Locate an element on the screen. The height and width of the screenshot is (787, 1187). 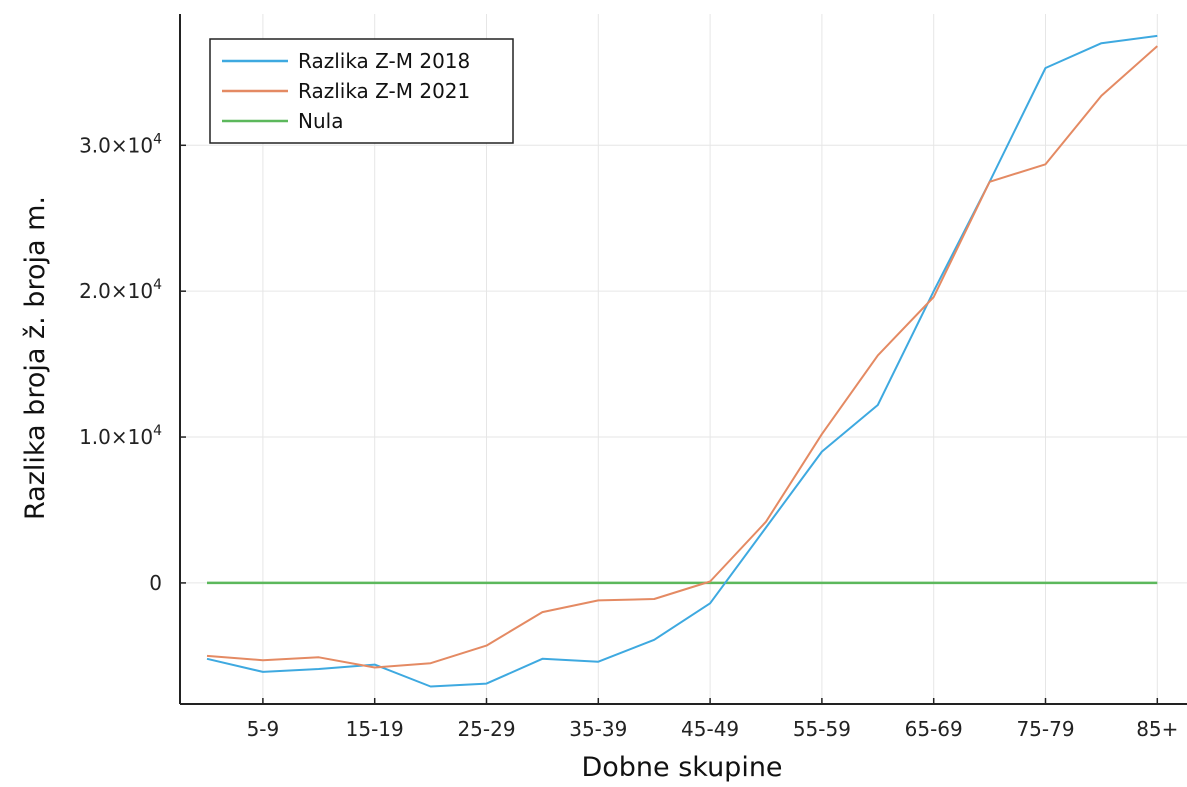
legend-label: Razlika Z-M 2018 is located at coordinates (384, 61).